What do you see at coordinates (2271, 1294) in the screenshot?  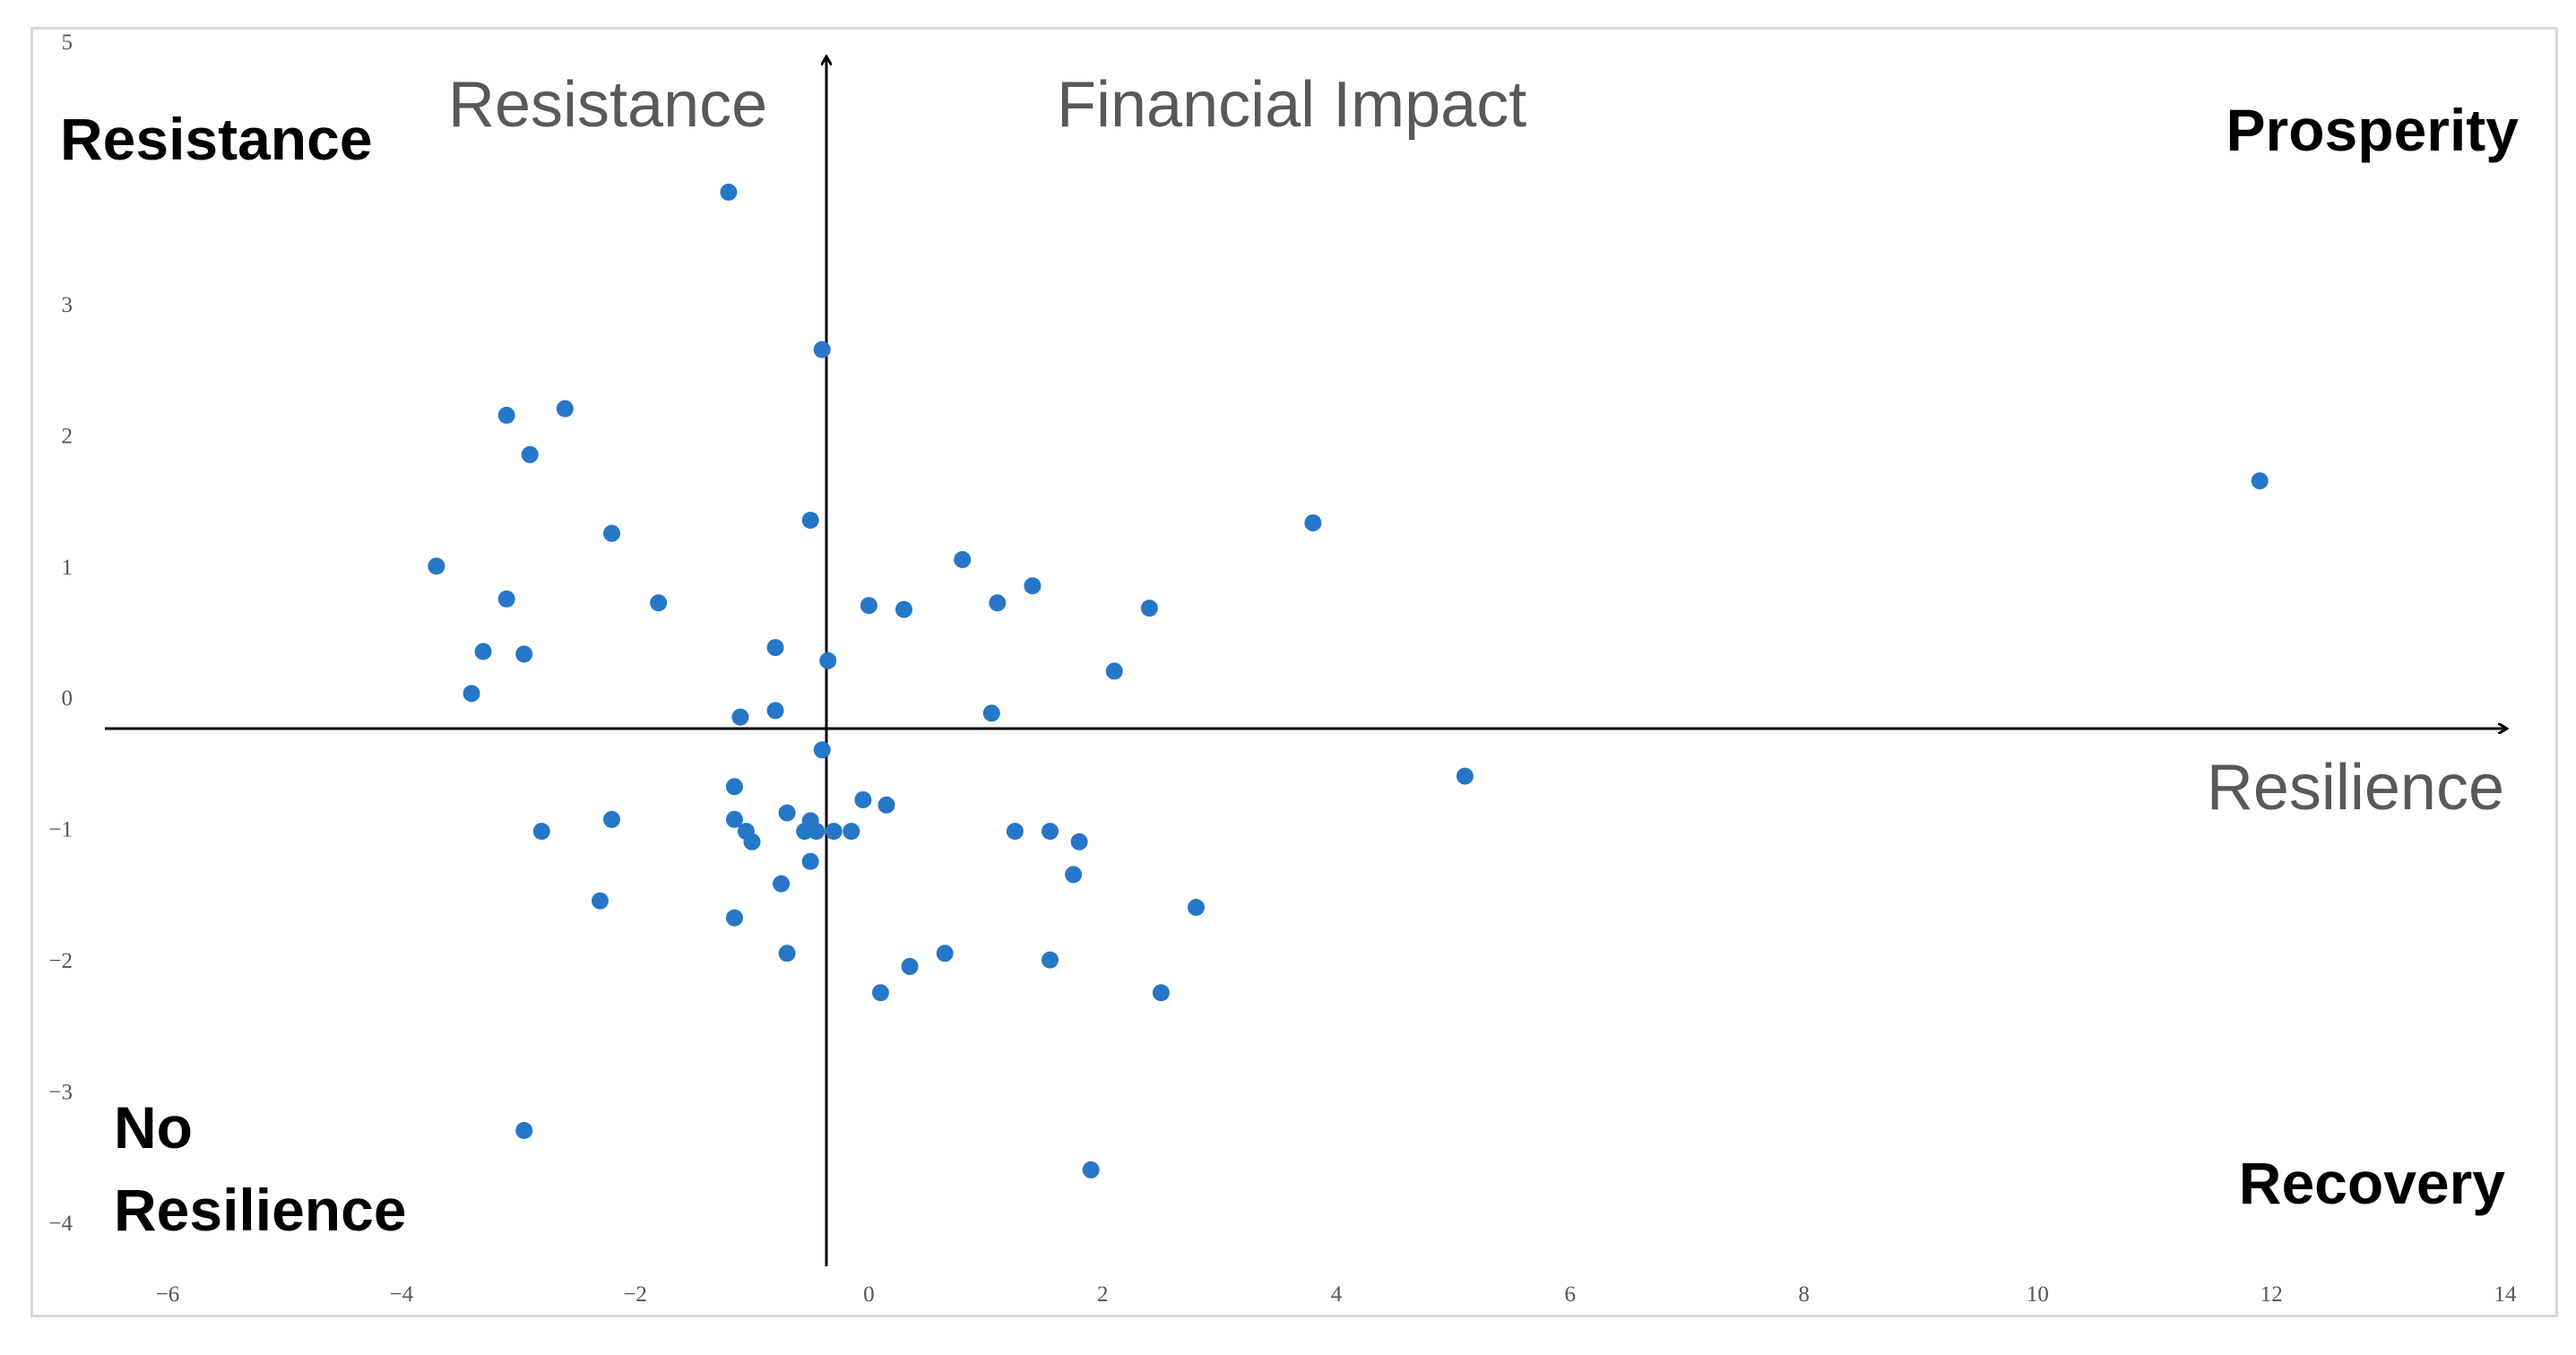 I see `x-tick-label: 12` at bounding box center [2271, 1294].